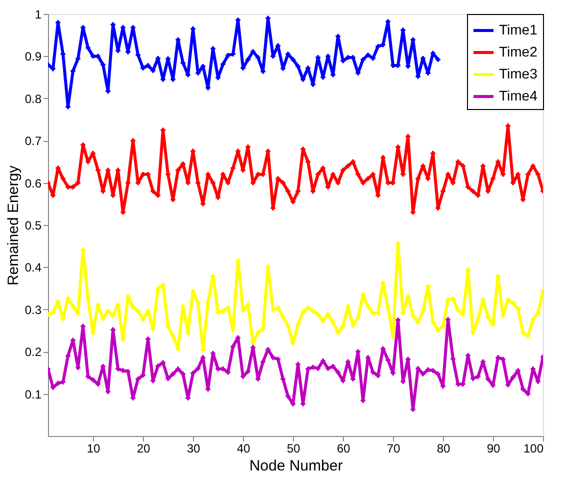 This screenshot has height=479, width=562. I want to click on y-axis-title: Remained Energy, so click(13, 225).